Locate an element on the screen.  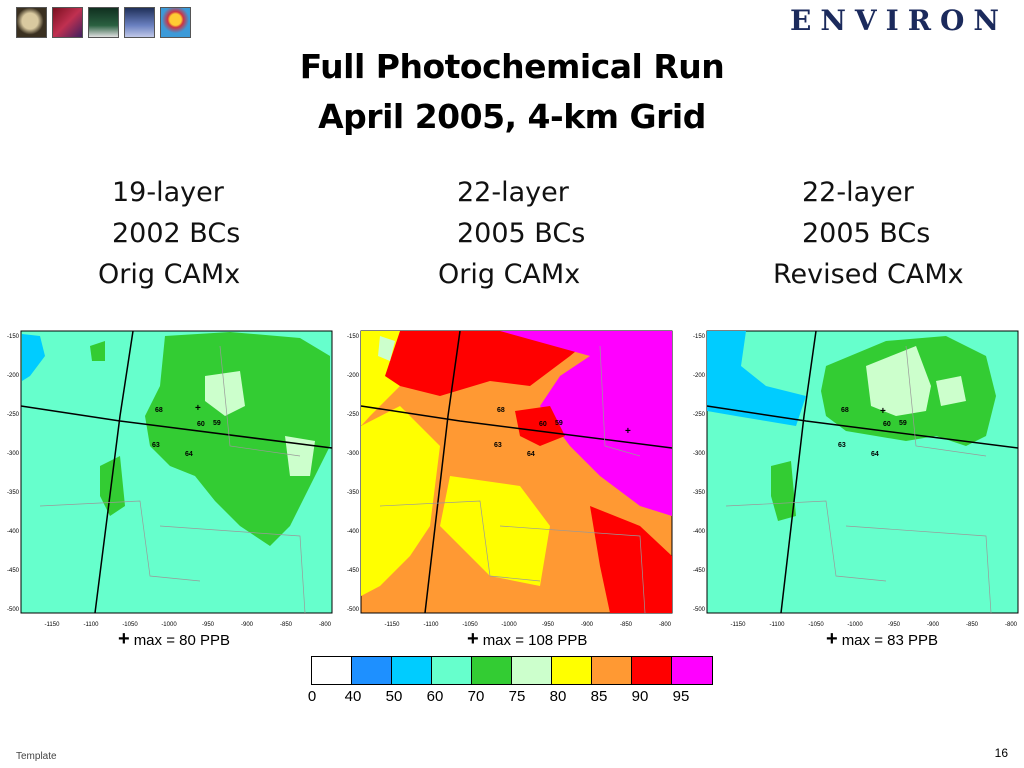
environ-logo: ENVIRON is located at coordinates (898, 20).